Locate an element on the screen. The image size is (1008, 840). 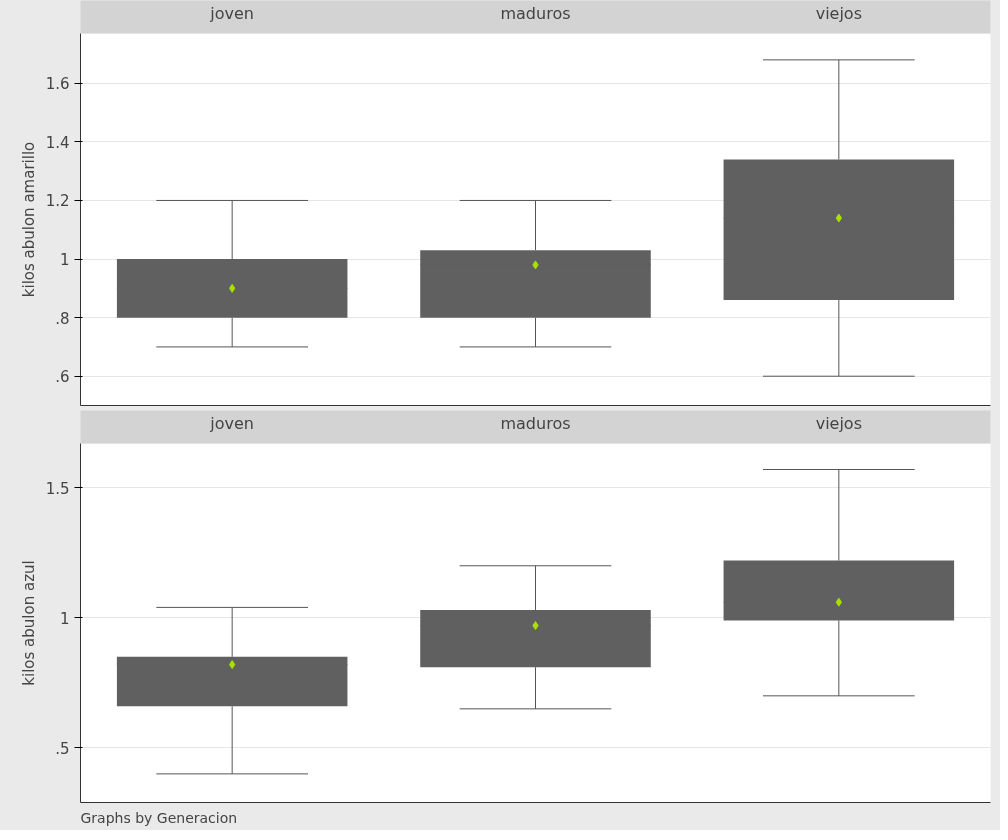
y-tick-label: 1.5 is located at coordinates (57, 488).